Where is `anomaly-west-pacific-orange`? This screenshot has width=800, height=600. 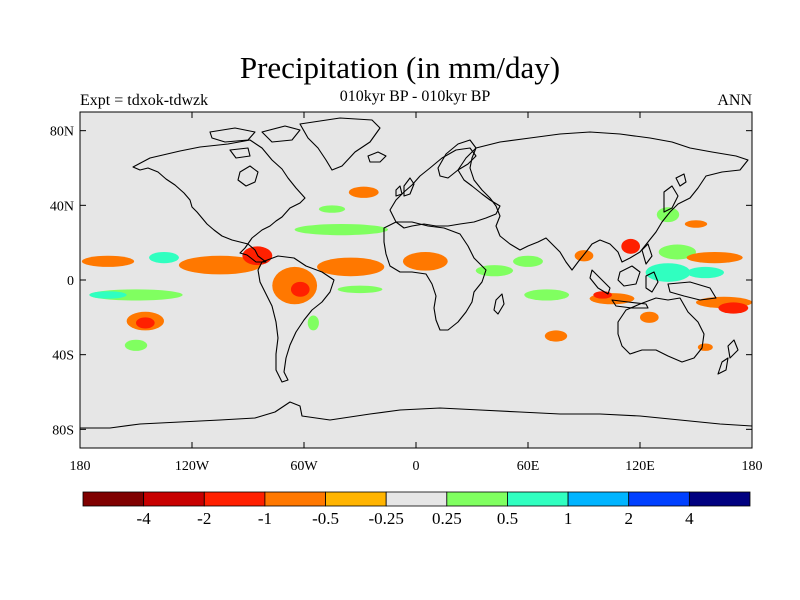 anomaly-west-pacific-orange is located at coordinates (714, 258).